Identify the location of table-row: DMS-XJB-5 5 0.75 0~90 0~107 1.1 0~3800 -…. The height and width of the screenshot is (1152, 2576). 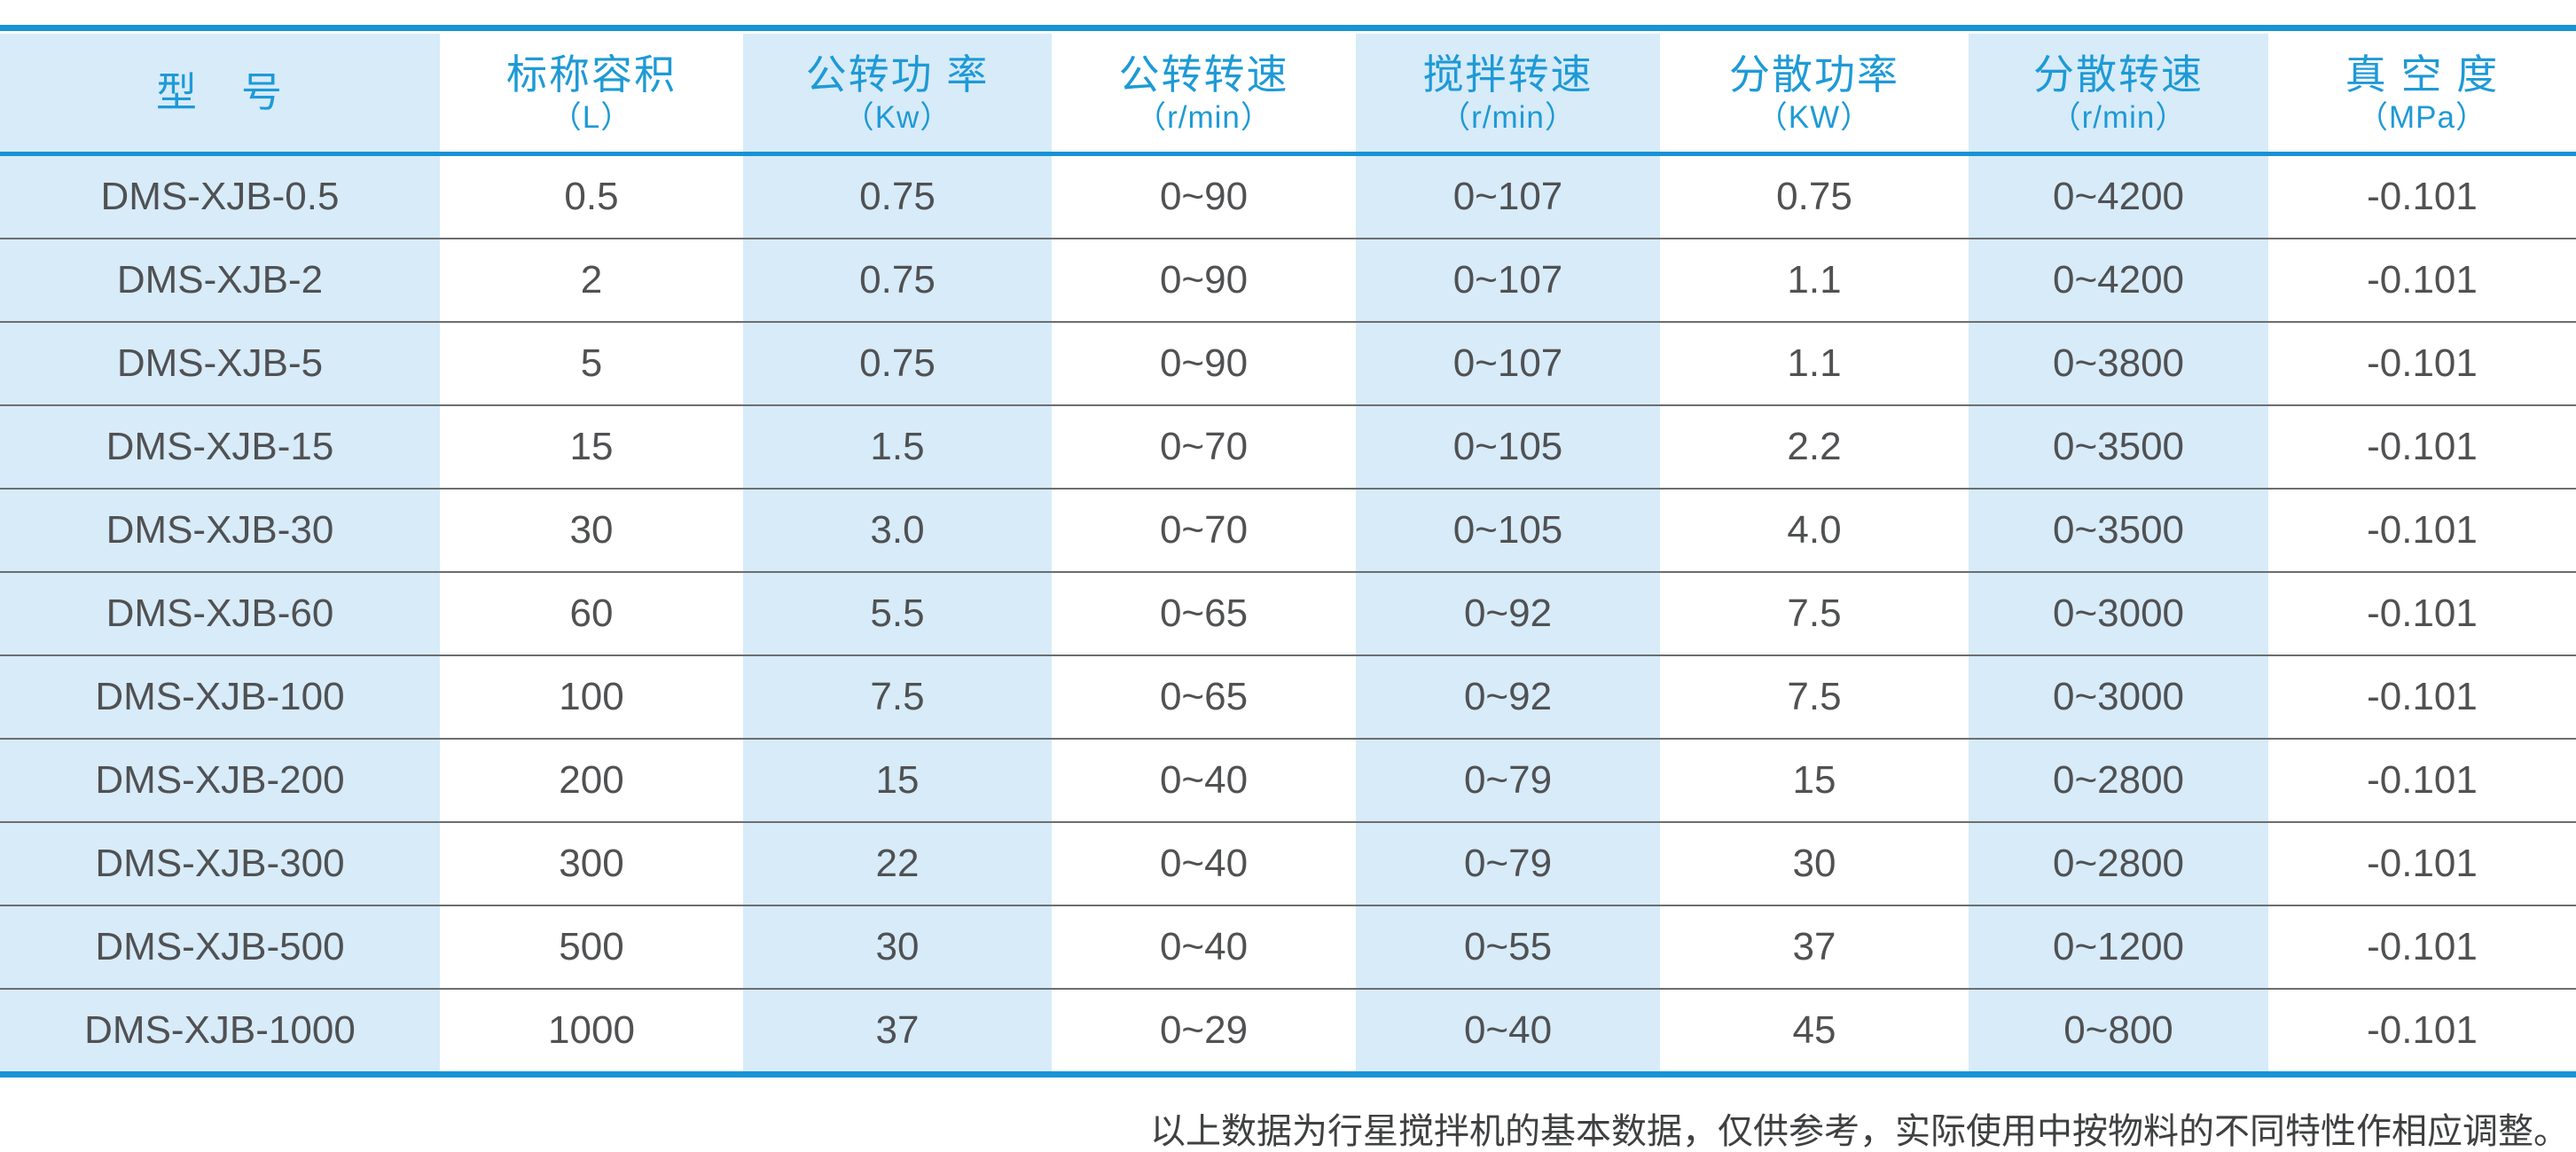
(1288, 364).